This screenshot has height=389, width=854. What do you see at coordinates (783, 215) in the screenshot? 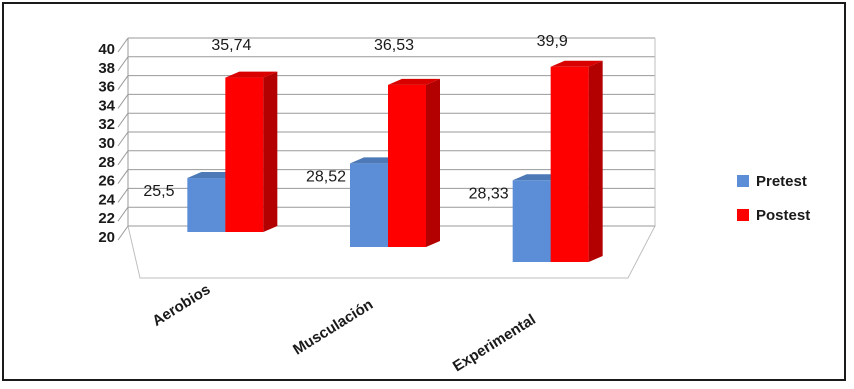
I see `legend-label: Postest` at bounding box center [783, 215].